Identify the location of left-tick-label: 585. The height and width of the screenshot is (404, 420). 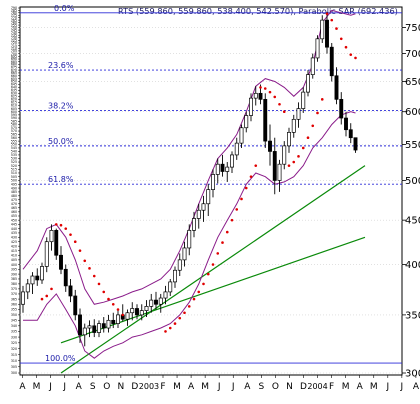
(14, 121).